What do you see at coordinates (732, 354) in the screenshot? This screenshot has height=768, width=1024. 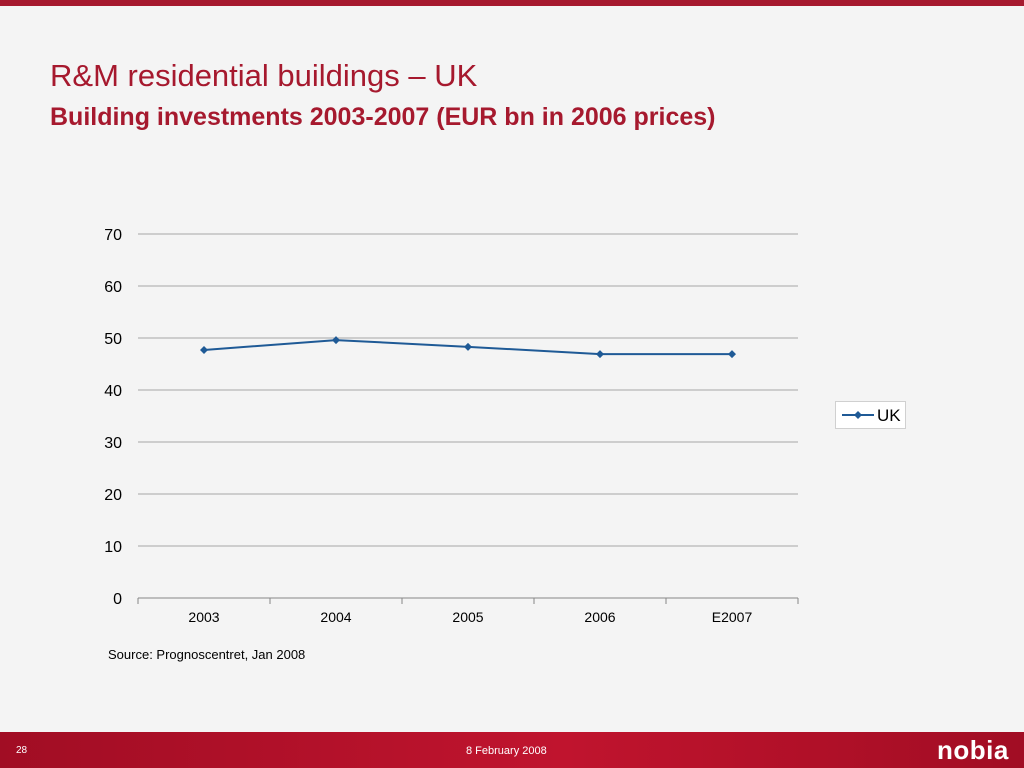 I see `data-point-e2007` at bounding box center [732, 354].